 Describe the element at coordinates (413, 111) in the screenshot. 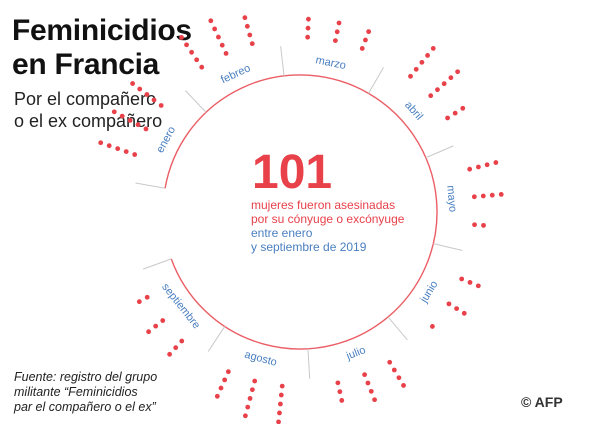

I see `month-label-abril: abril` at that location.